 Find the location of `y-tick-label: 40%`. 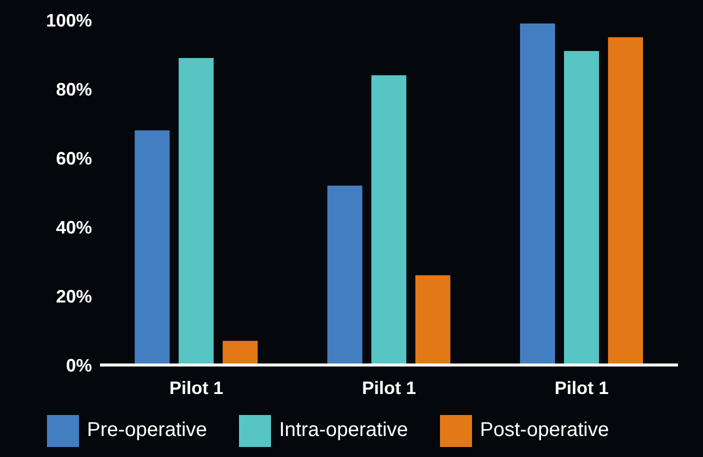

y-tick-label: 40% is located at coordinates (74, 227).